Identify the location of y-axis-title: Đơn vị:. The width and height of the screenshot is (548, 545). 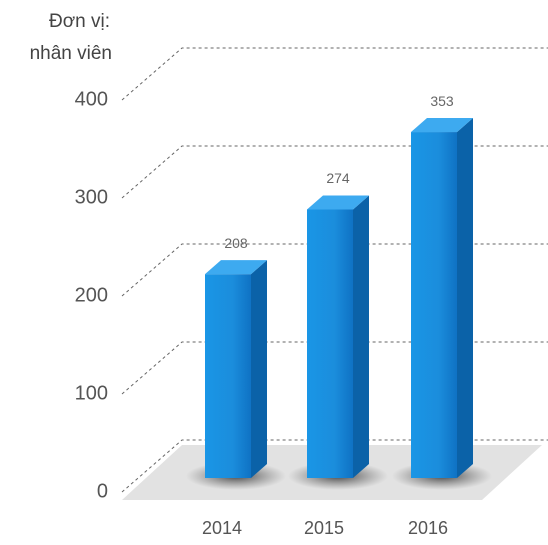
(79, 21).